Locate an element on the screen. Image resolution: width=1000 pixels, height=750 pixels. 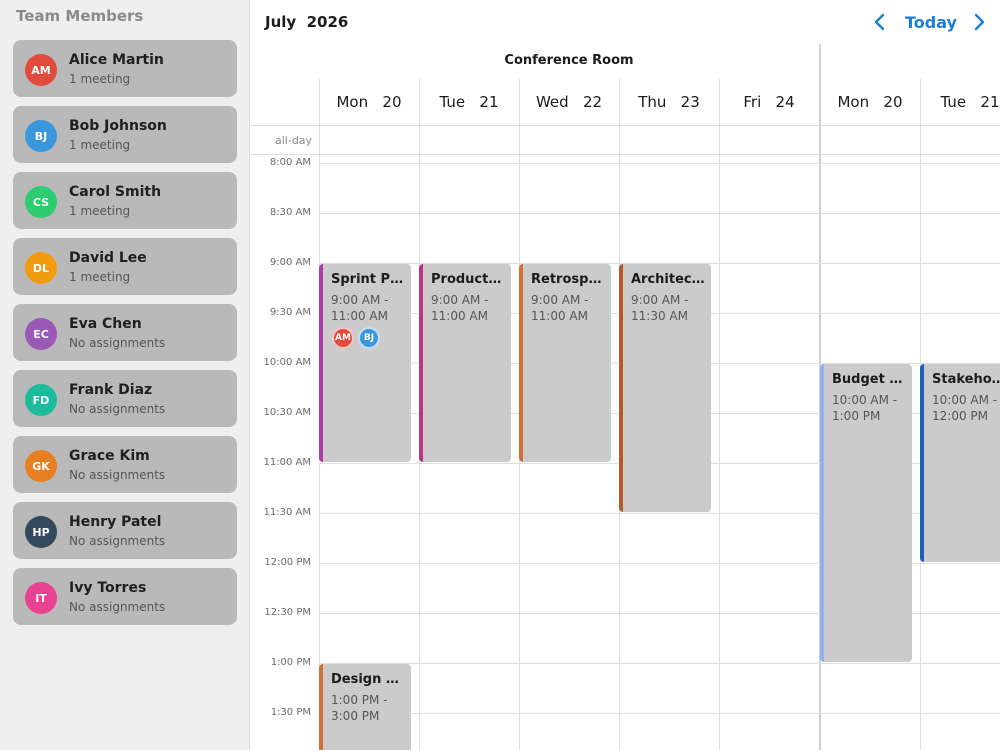
member-name: Alice Martin is located at coordinates (116, 60).